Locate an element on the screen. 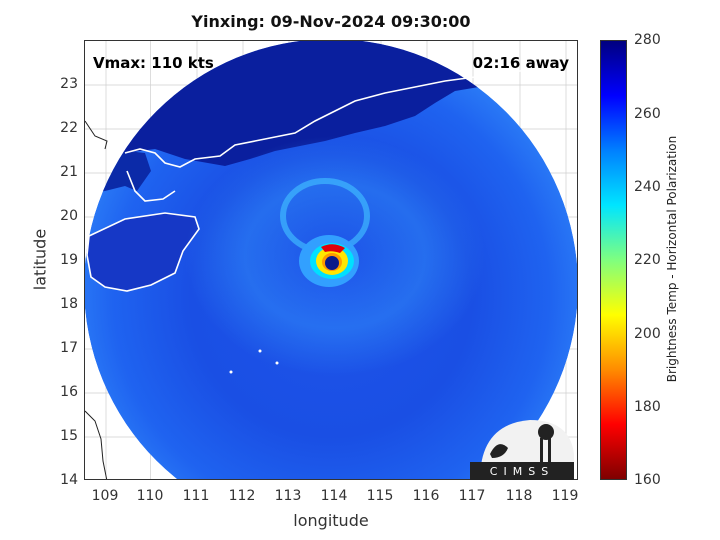  xtick-117: 117 is located at coordinates (472, 496).